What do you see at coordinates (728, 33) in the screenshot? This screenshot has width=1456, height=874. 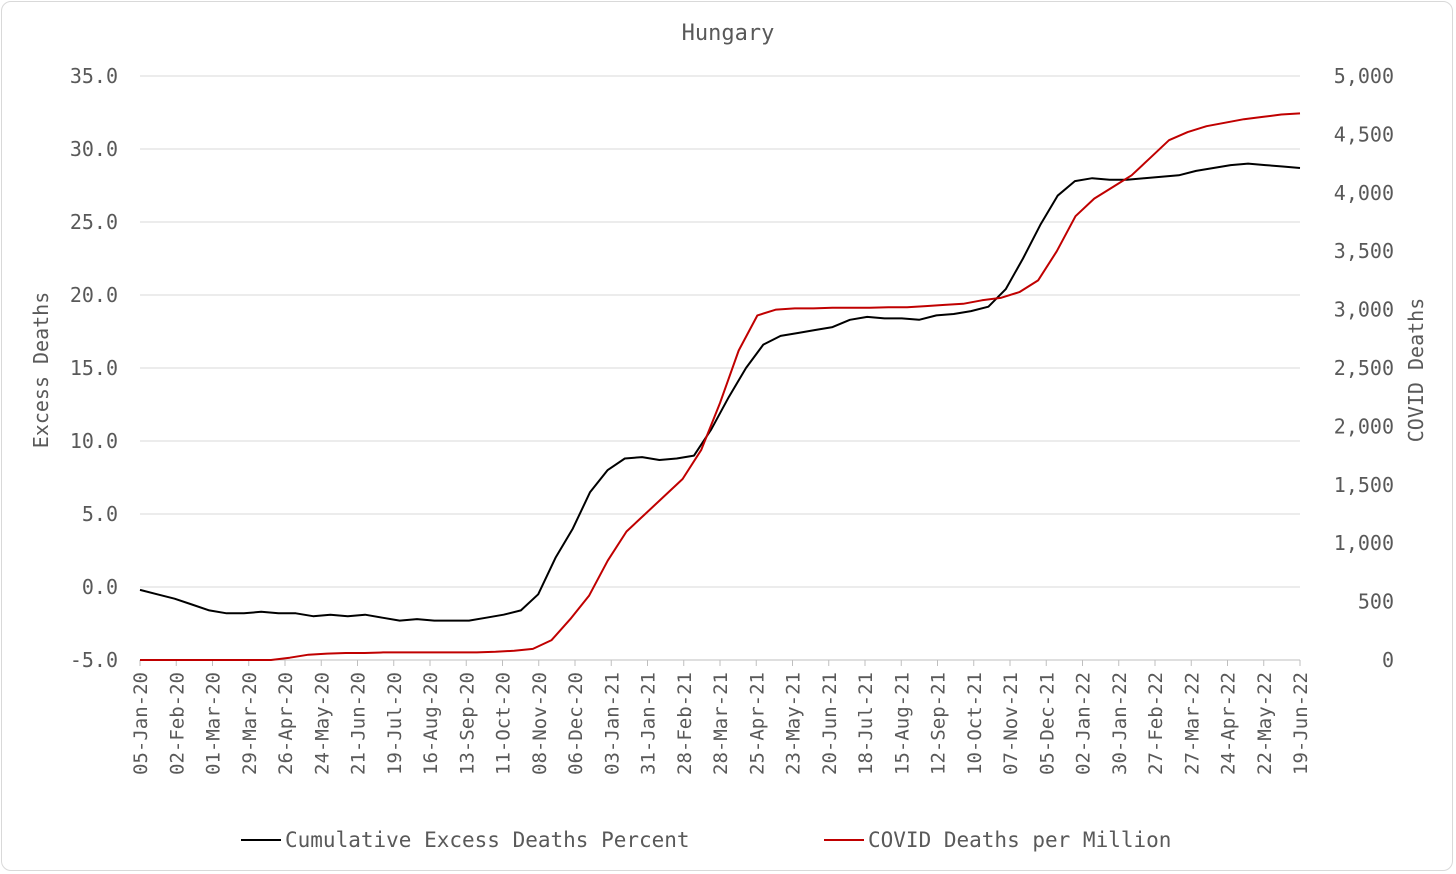 I see `chart-title: Hungary` at bounding box center [728, 33].